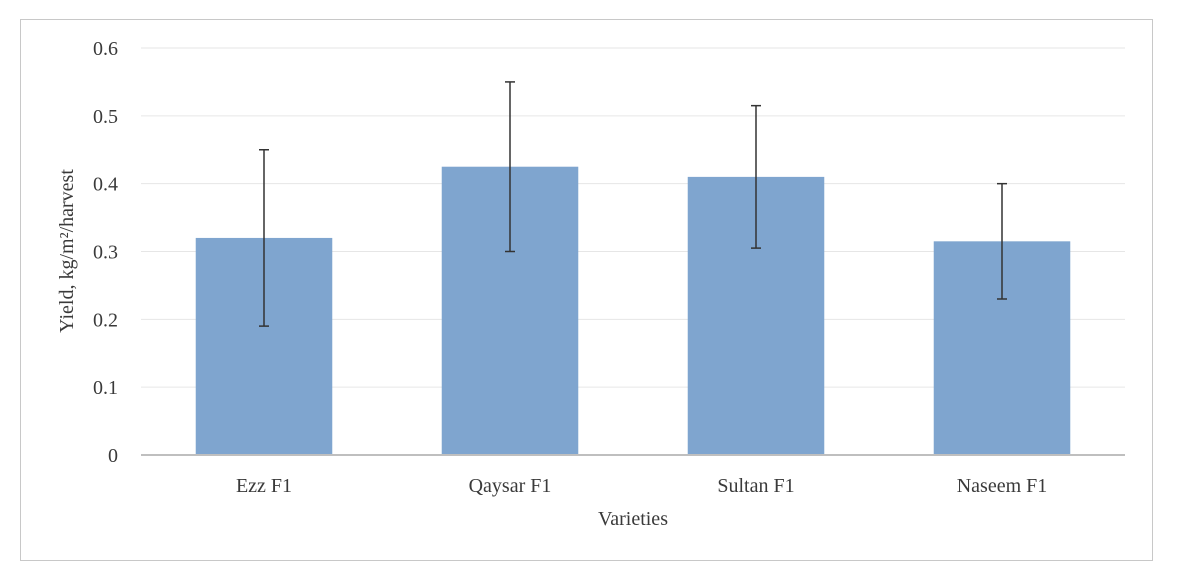  I want to click on y-tick-label: 0.4, so click(105, 185).